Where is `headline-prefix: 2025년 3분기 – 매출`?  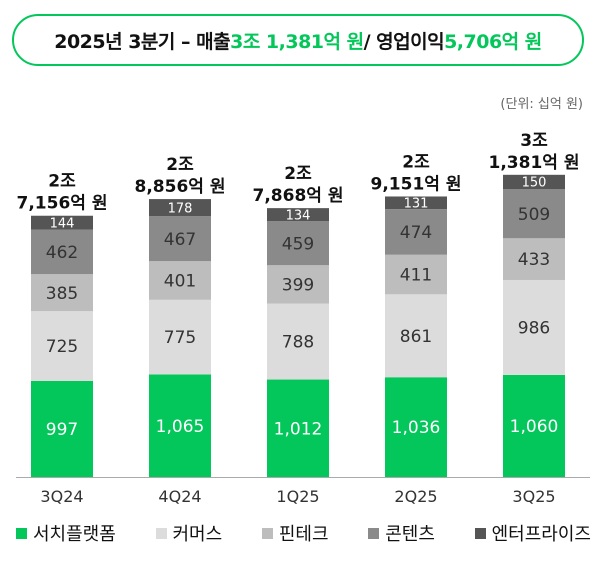
headline-prefix: 2025년 3분기 – 매출 is located at coordinates (142, 41).